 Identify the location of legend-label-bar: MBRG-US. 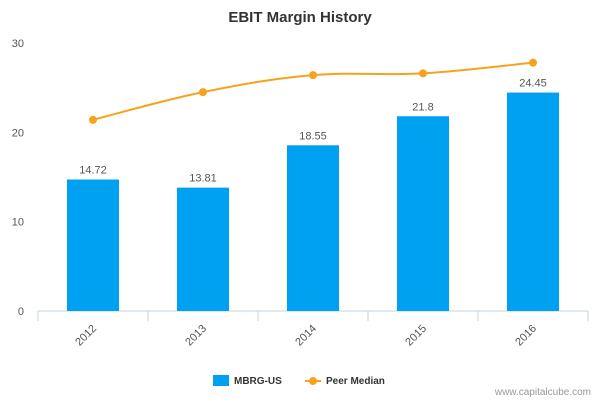
(258, 381).